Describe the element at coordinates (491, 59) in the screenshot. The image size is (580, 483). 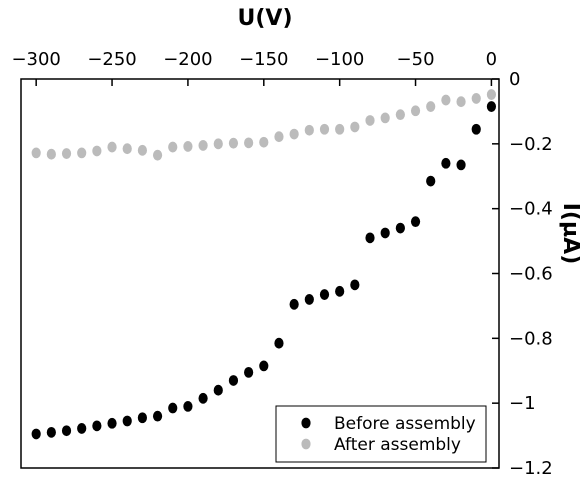
I see `x-tick-label: 0` at that location.